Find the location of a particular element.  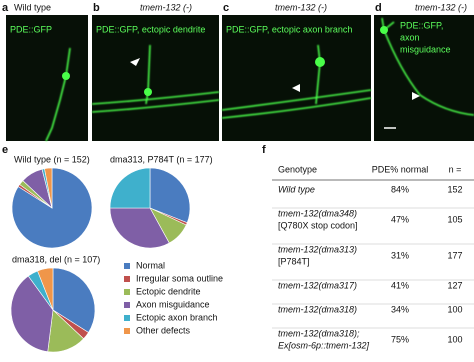

panel-label: d is located at coordinates (378, 8).